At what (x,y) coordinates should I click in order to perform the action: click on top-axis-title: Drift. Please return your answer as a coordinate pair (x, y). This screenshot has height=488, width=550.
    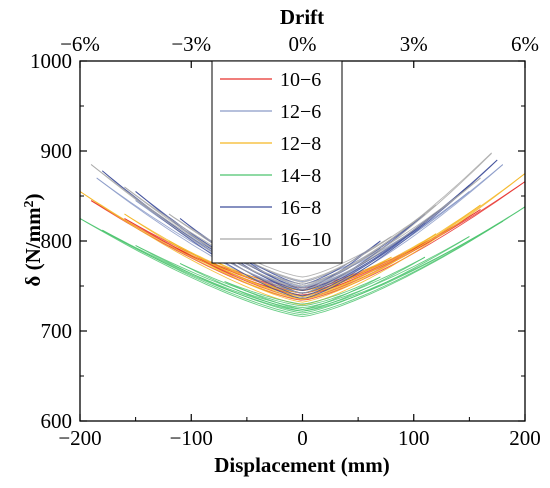
    Looking at the image, I should click on (302, 17).